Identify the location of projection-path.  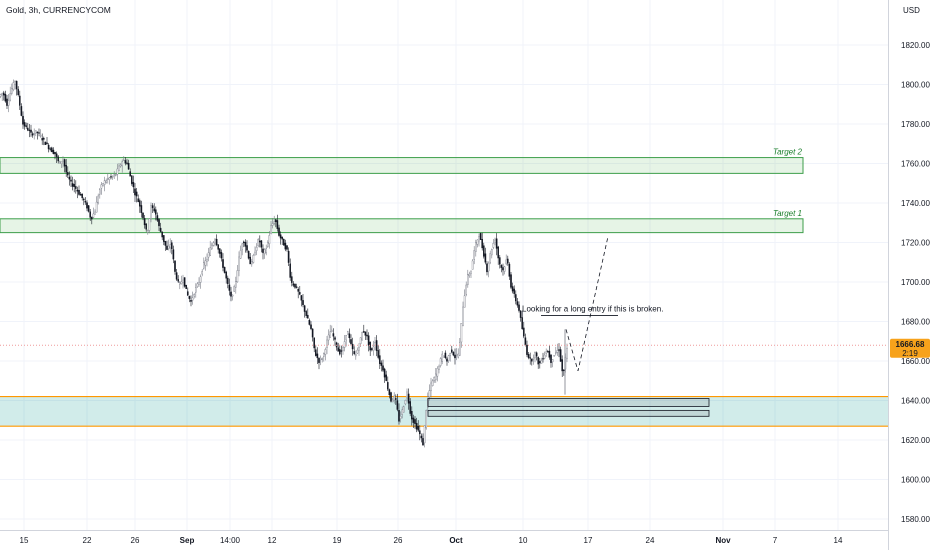
(587, 303).